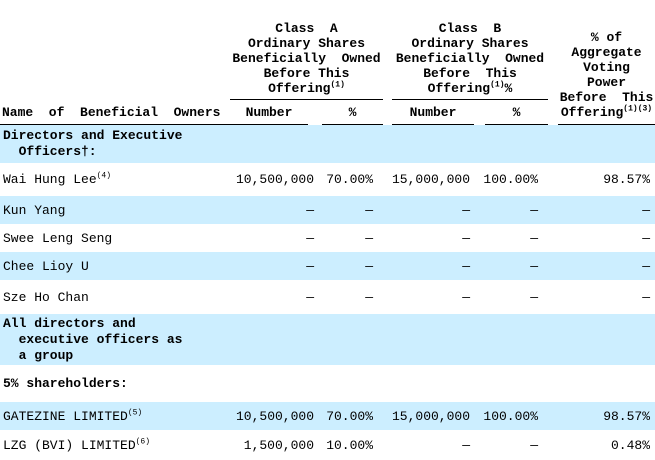  What do you see at coordinates (433, 115) in the screenshot?
I see `class-b-number-header: Number` at bounding box center [433, 115].